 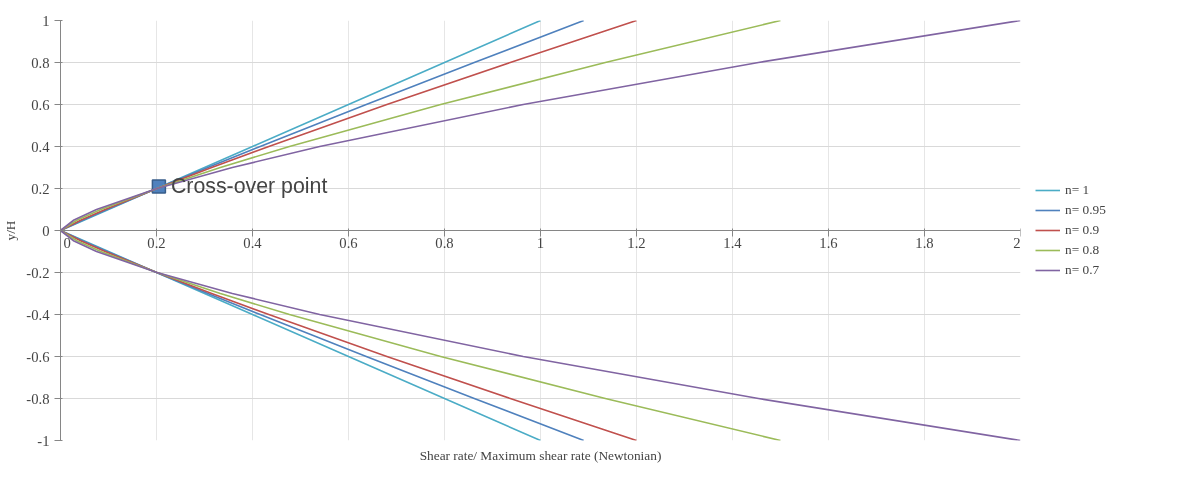 What do you see at coordinates (38, 398) in the screenshot?
I see `y-tick-label: -0.8` at bounding box center [38, 398].